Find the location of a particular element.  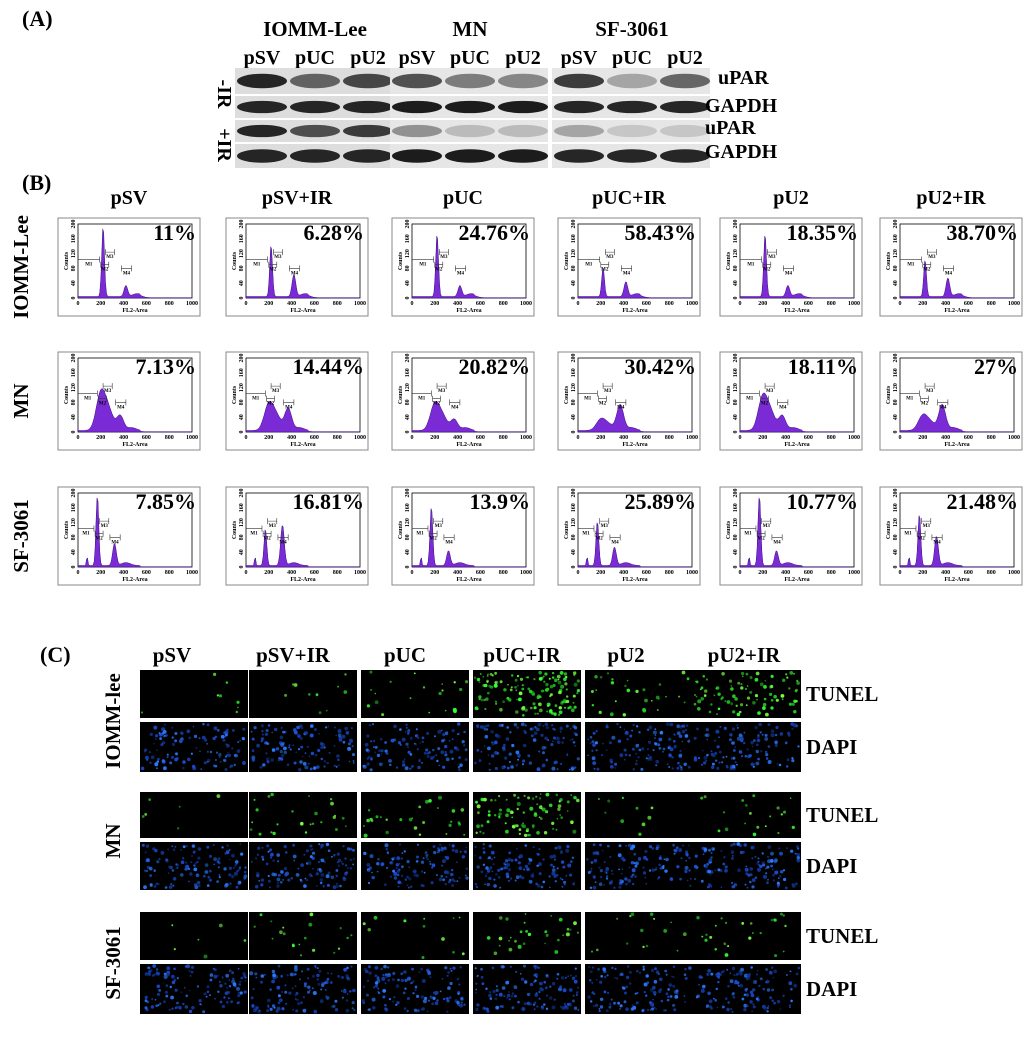

y-tick-label: 200 is located at coordinates (736, 224).